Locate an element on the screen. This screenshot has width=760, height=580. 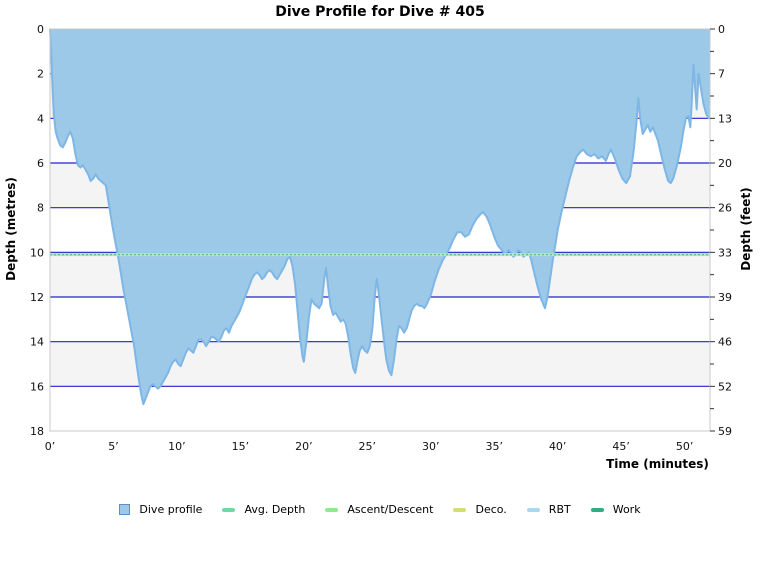
time-tick-label: 40’ is located at coordinates (558, 446).